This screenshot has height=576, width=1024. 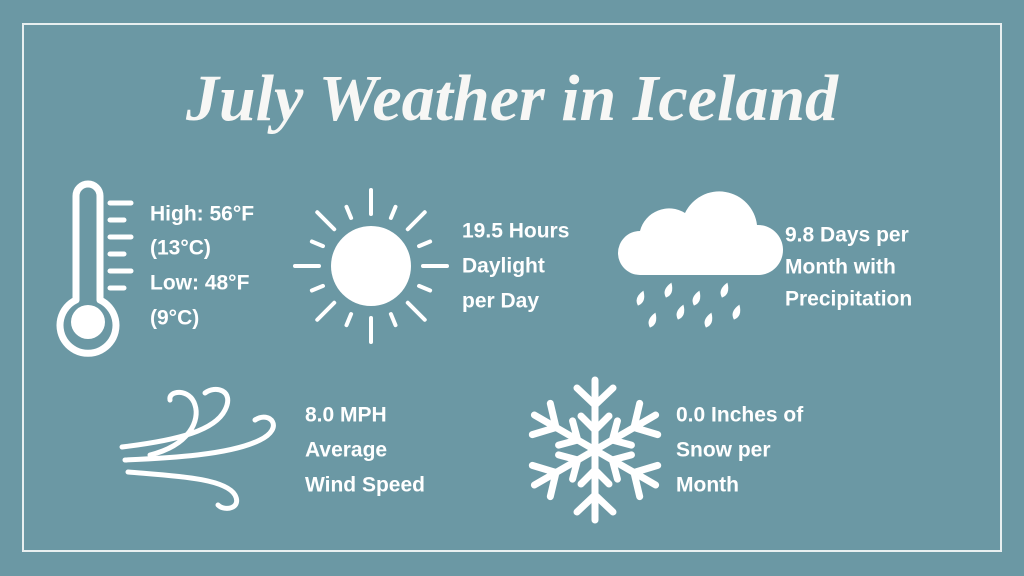 I want to click on item-text: Month, so click(x=707, y=485).